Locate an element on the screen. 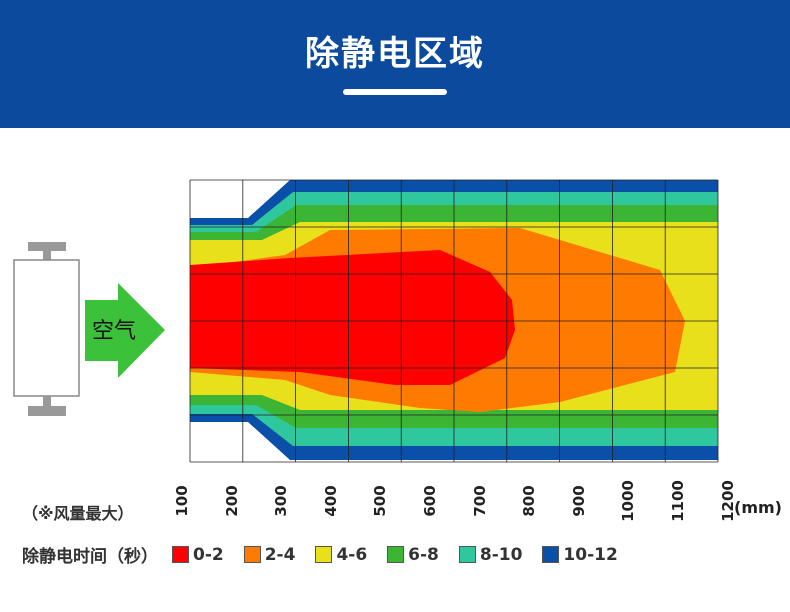  x-tick-label: 400 is located at coordinates (330, 501).